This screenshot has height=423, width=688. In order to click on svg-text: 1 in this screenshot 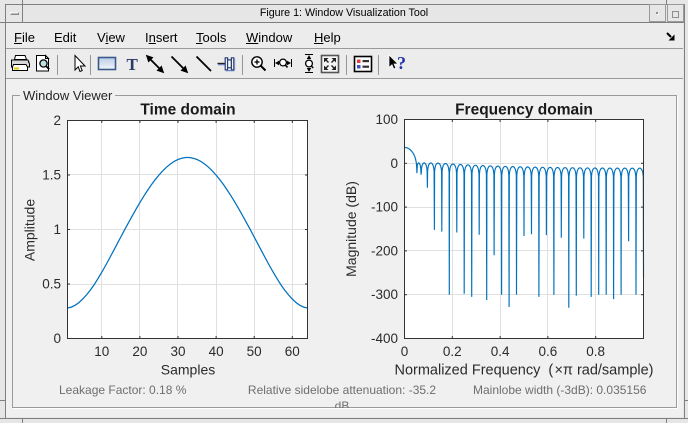, I will do `click(57, 229)`.